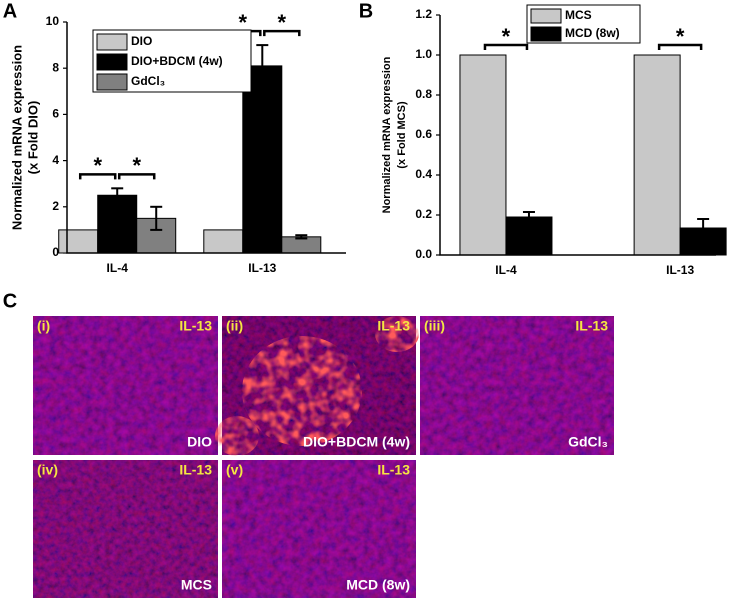 The image size is (747, 602). What do you see at coordinates (10, 301) in the screenshot?
I see `panel-label: C` at bounding box center [10, 301].